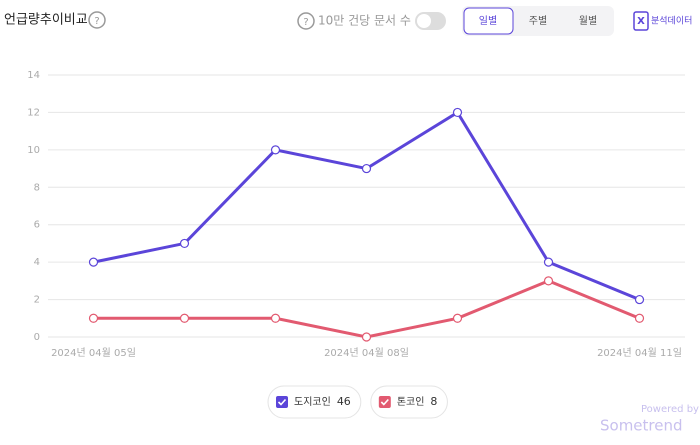 This screenshot has height=445, width=700. Describe the element at coordinates (46, 20) in the screenshot. I see `chart-title: 언급량추이비교` at that location.